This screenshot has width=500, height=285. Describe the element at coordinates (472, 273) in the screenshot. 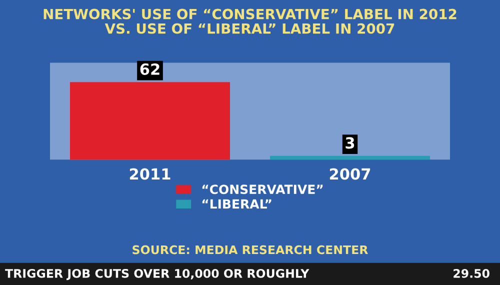

I see `text: 29.50` at that location.